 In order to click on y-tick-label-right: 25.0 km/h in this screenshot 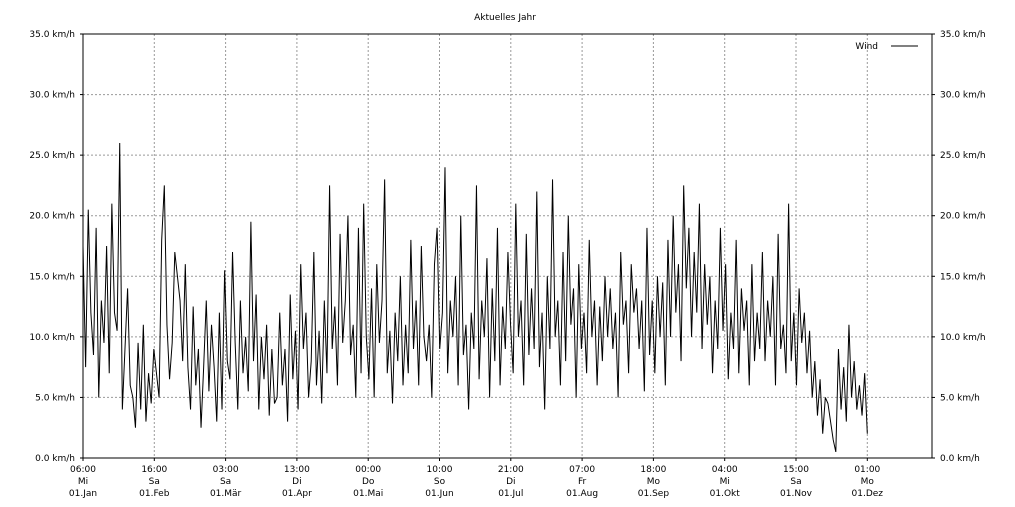, I will do `click(963, 156)`.